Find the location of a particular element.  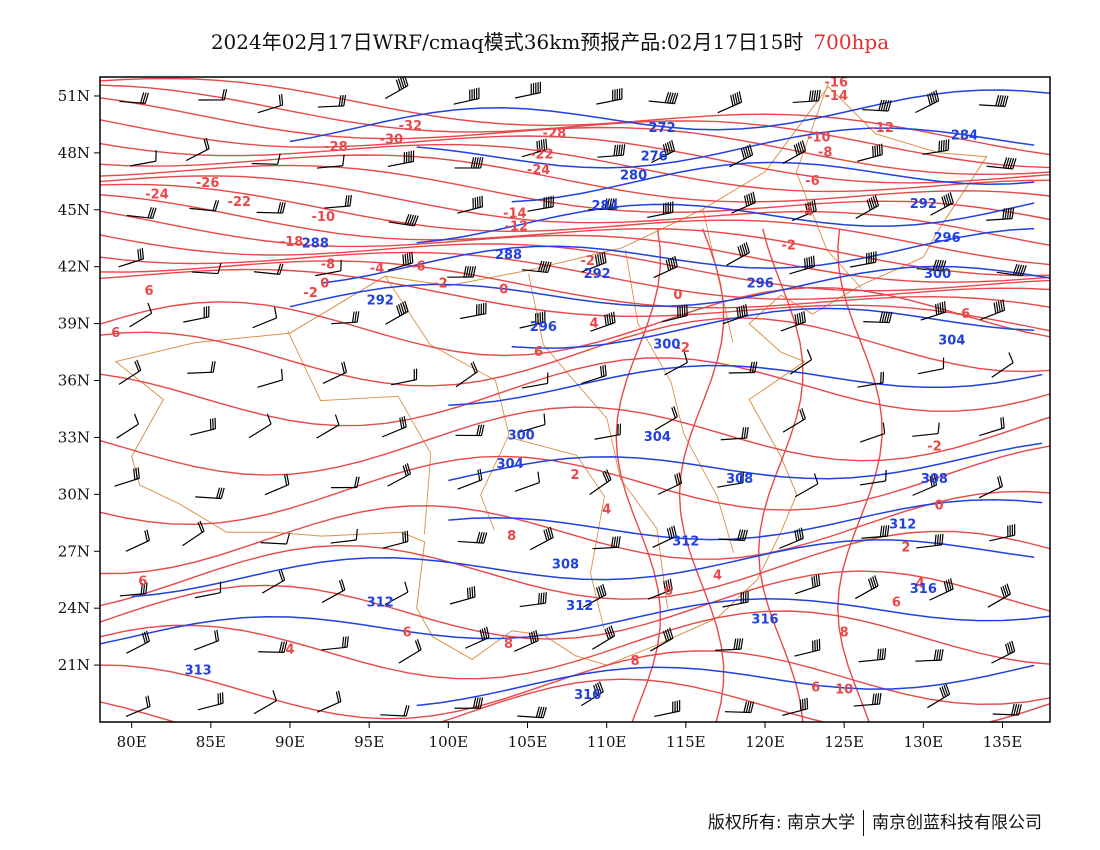

lon-label: 125E is located at coordinates (844, 742).